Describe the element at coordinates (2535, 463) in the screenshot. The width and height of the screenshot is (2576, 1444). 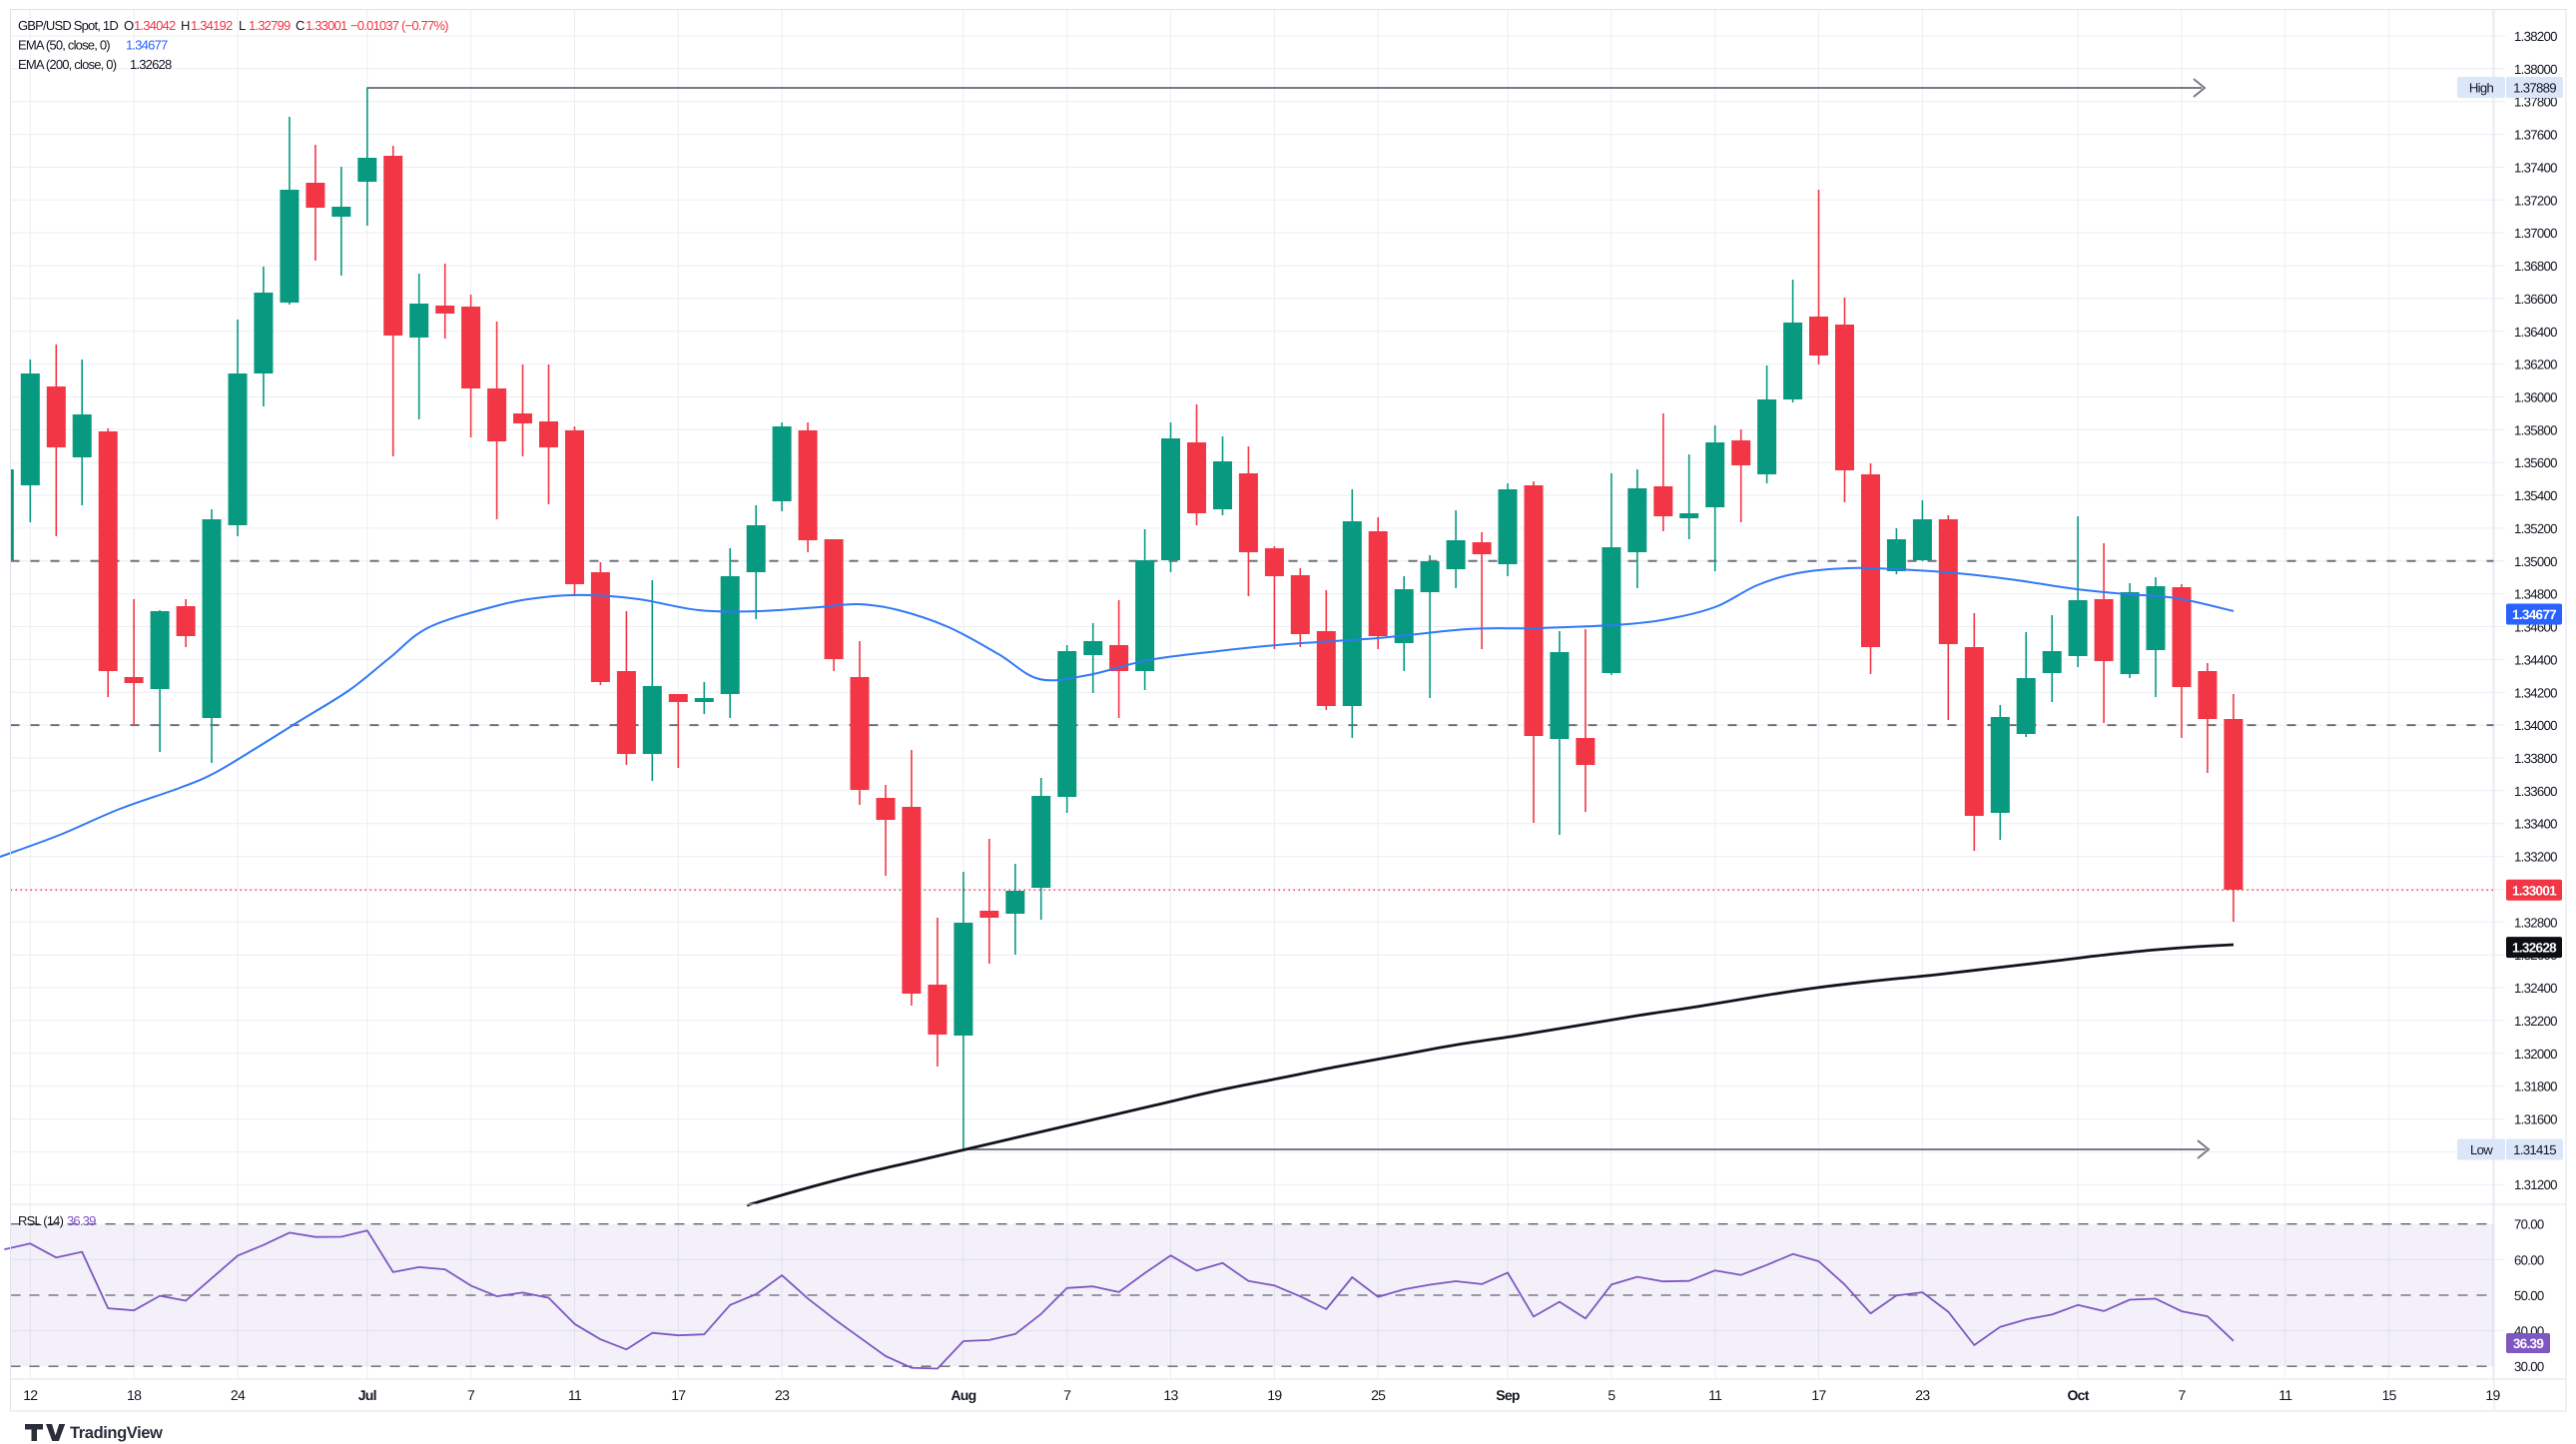
I see `svg-text: 1.35600` at that location.